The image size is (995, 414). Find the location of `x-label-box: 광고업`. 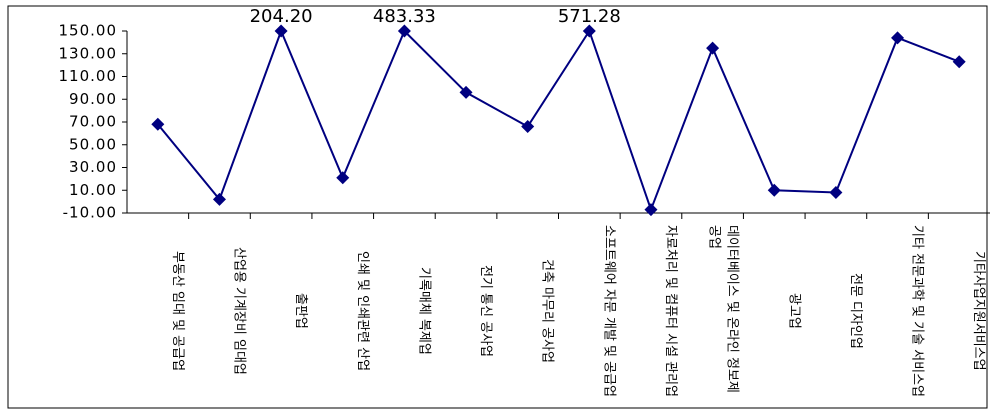

x-label-box: 광고업 is located at coordinates (794, 311).